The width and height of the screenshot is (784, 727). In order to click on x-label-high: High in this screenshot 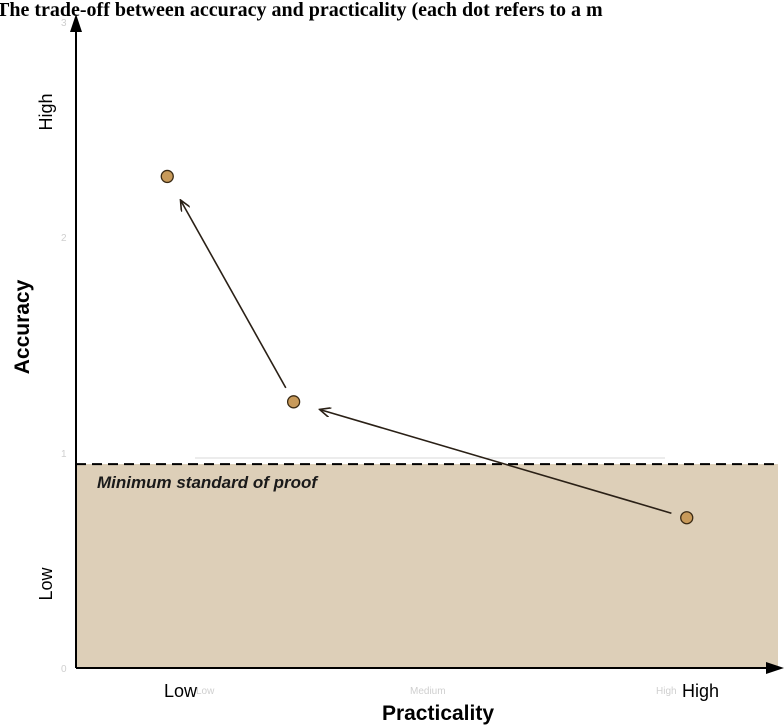, I will do `click(700, 691)`.